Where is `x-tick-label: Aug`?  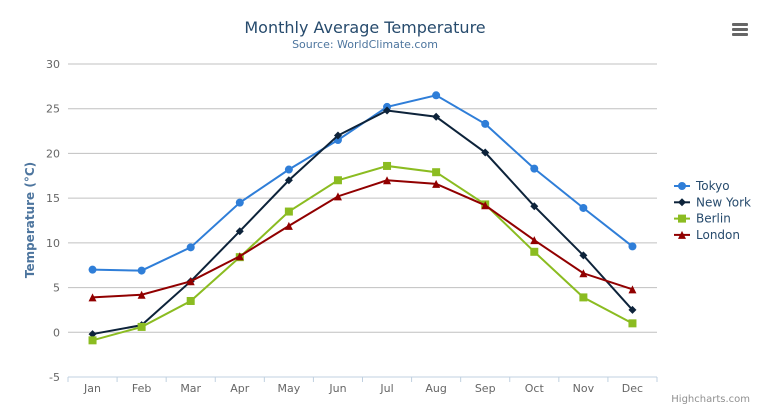
x-tick-label: Aug is located at coordinates (435, 388).